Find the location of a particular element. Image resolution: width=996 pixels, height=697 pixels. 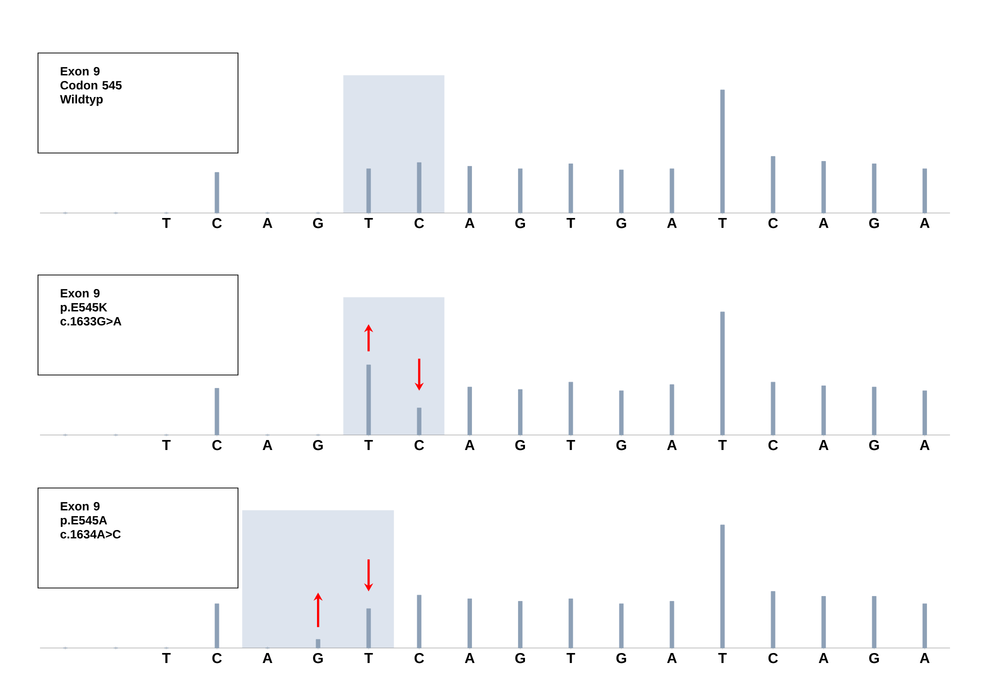

annotation: p.E545A is located at coordinates (84, 521).